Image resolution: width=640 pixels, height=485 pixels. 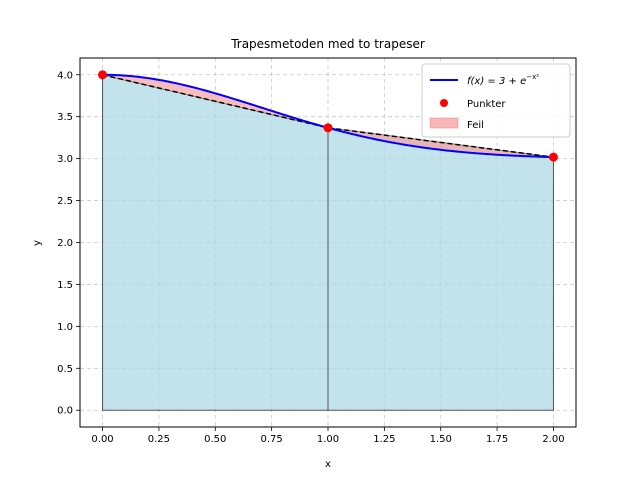 What do you see at coordinates (441, 439) in the screenshot?
I see `x-tick-label: 1.50` at bounding box center [441, 439].